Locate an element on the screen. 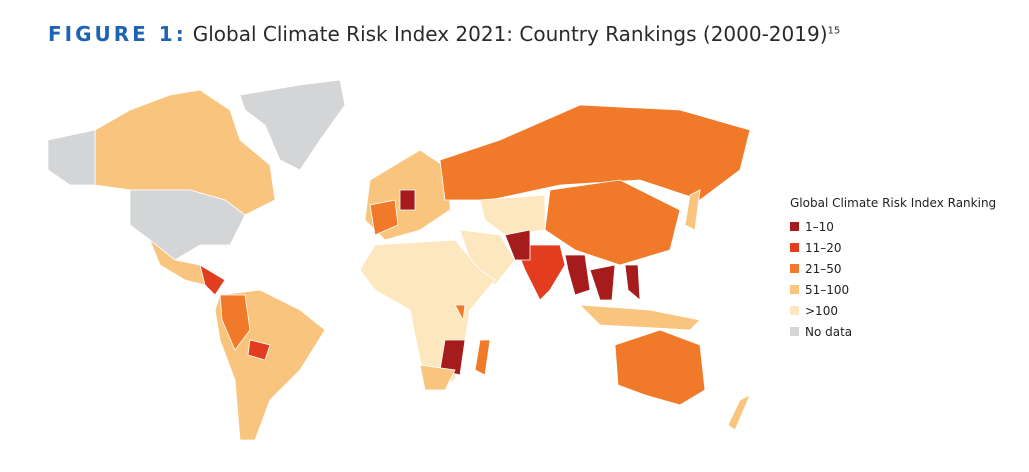  china is located at coordinates (612, 222).